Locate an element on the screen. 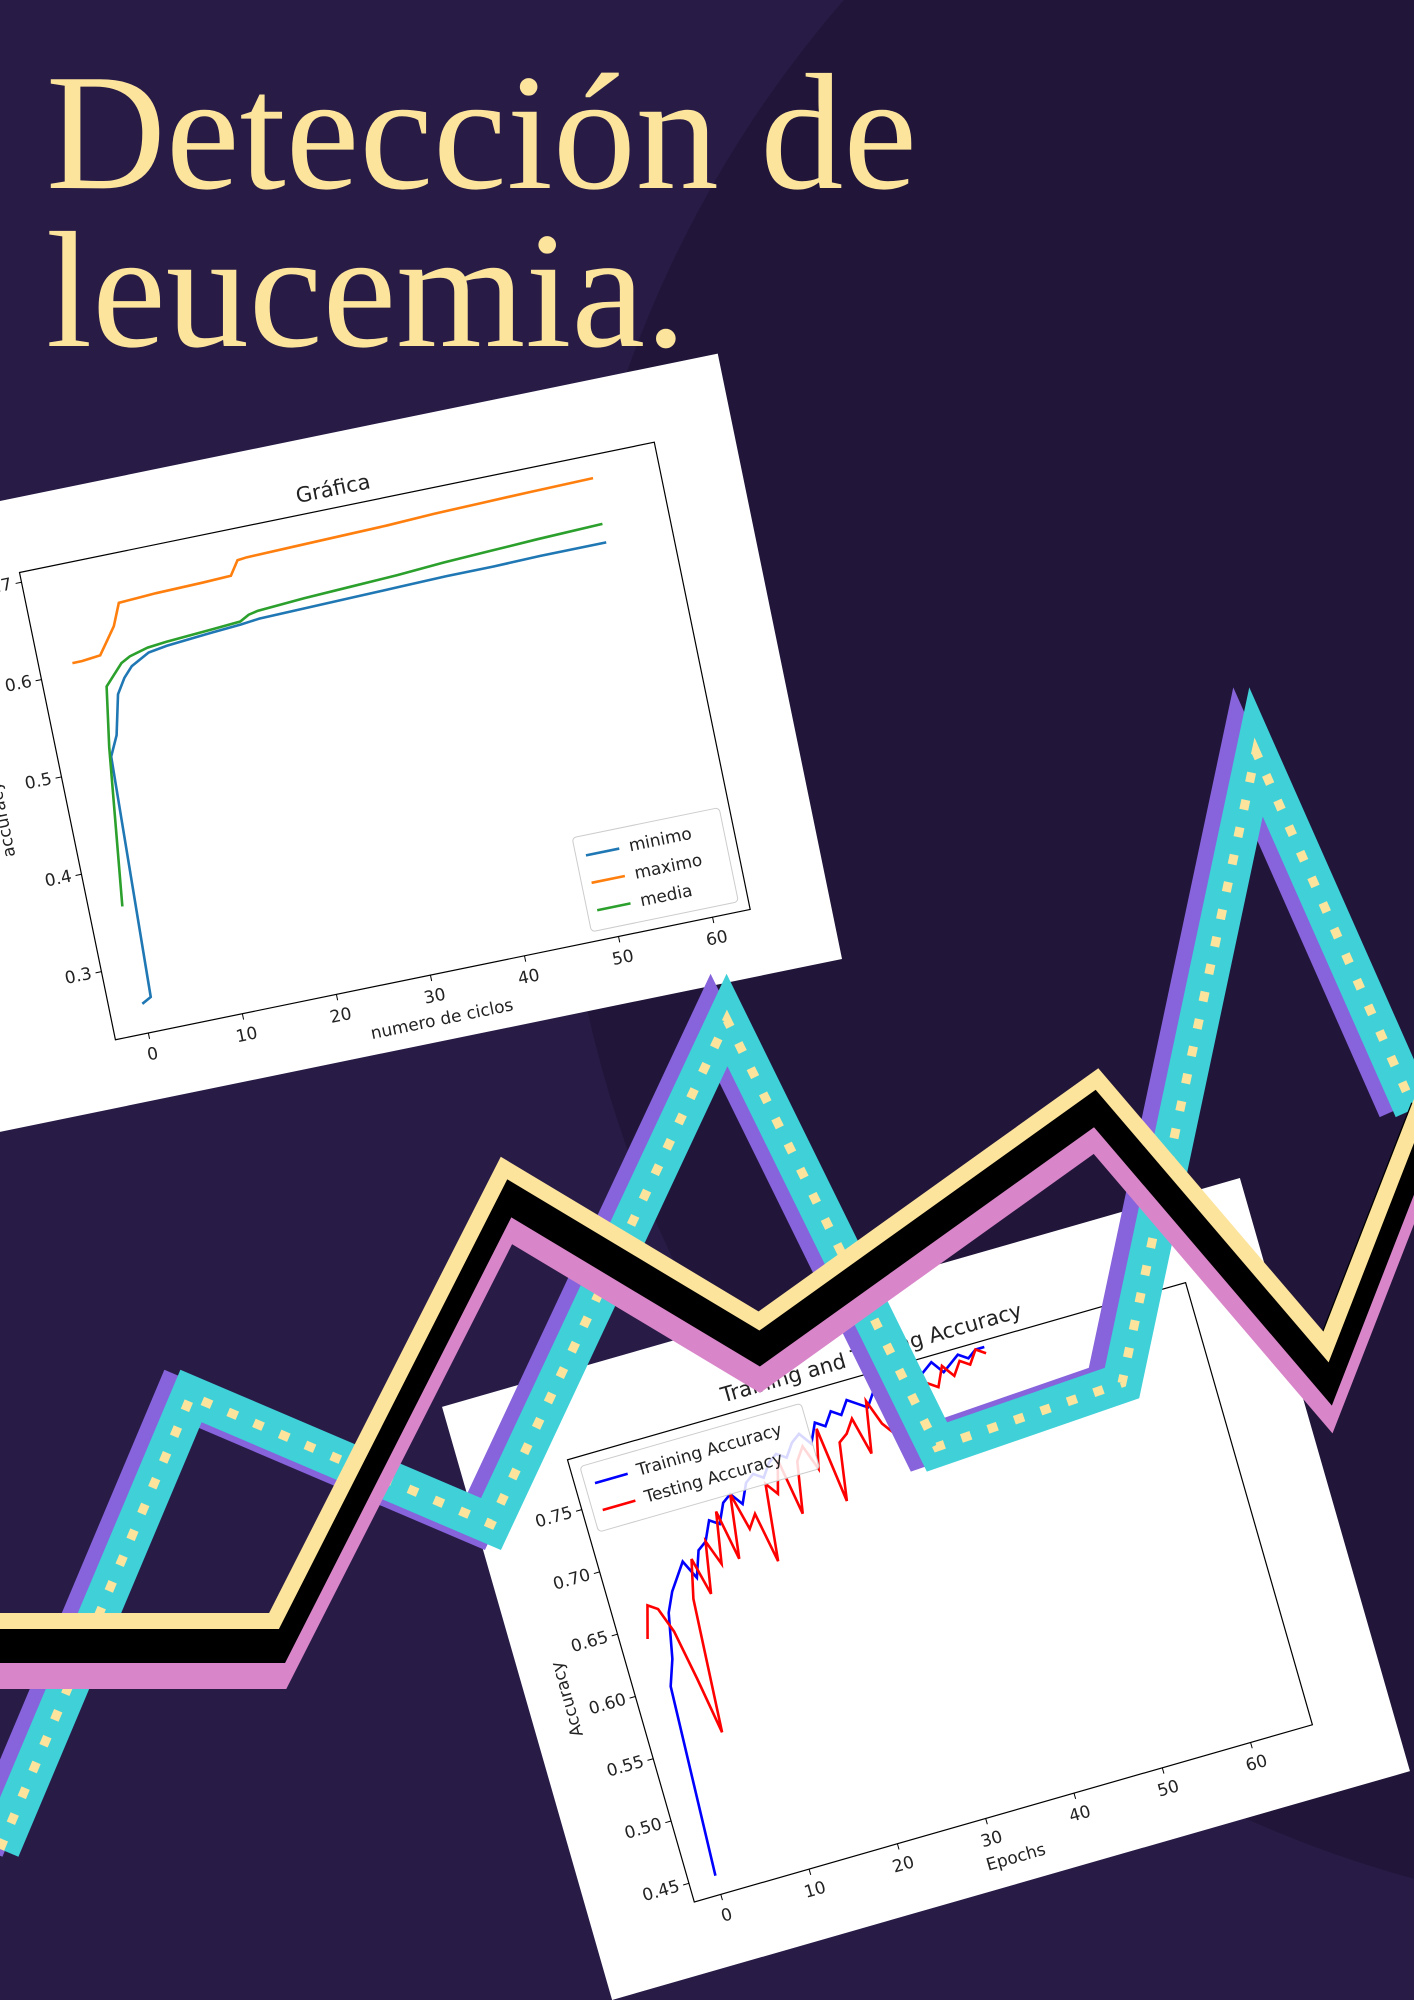 This screenshot has height=2000, width=1414. x-tick-label: 50 is located at coordinates (622, 958).